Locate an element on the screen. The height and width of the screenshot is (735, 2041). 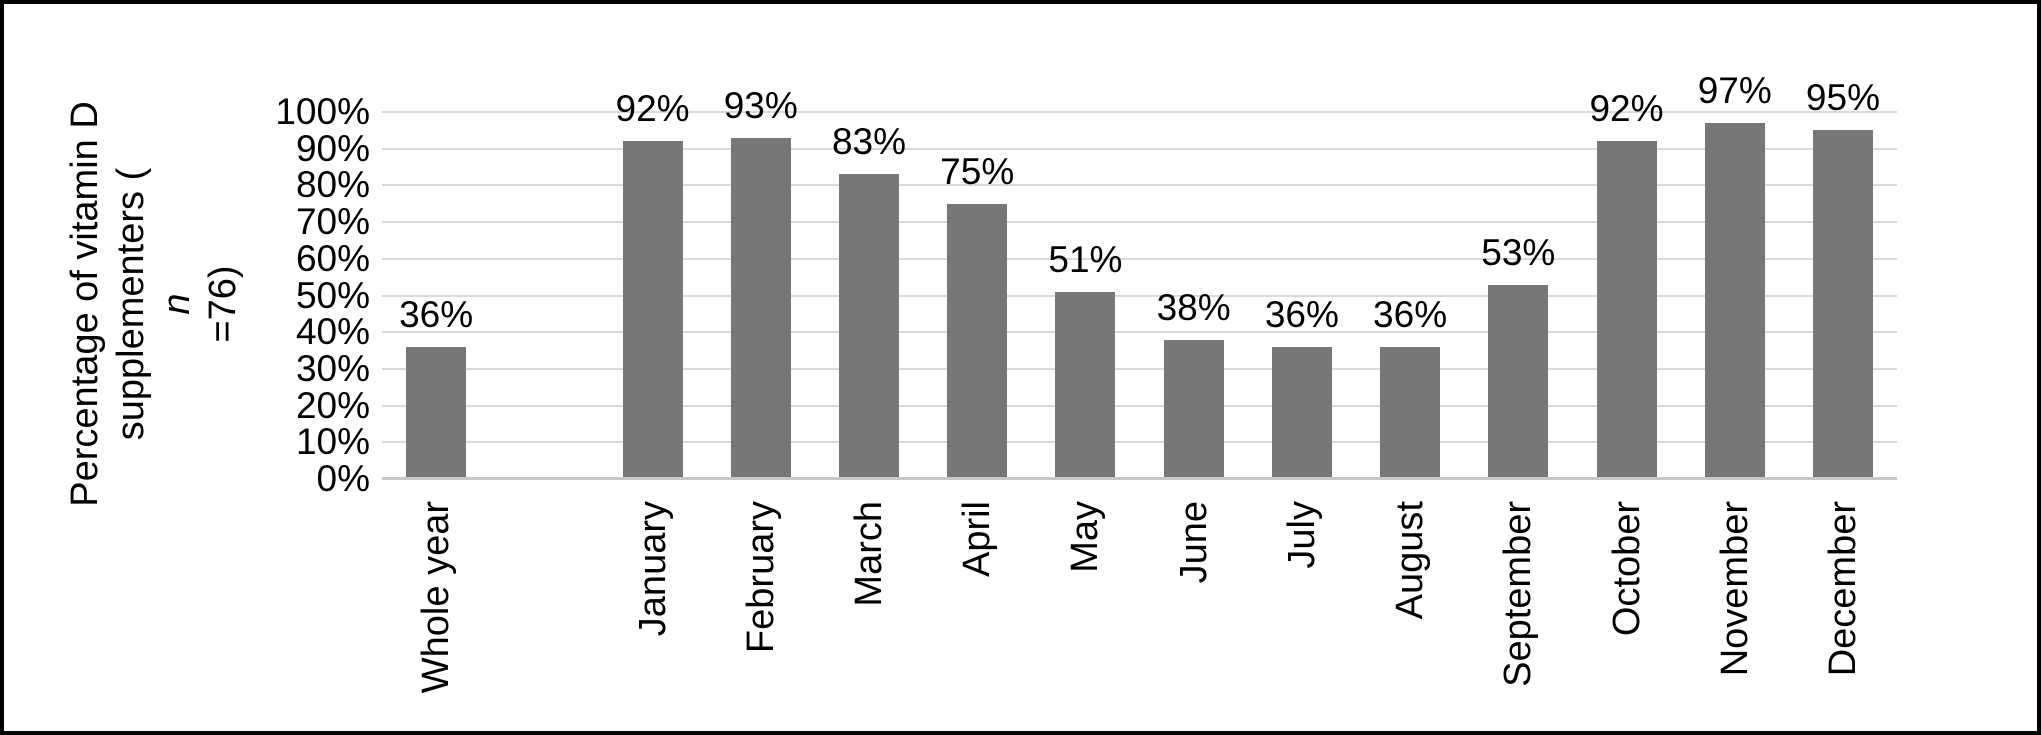
category-slot: 53% September is located at coordinates (1518, 399).